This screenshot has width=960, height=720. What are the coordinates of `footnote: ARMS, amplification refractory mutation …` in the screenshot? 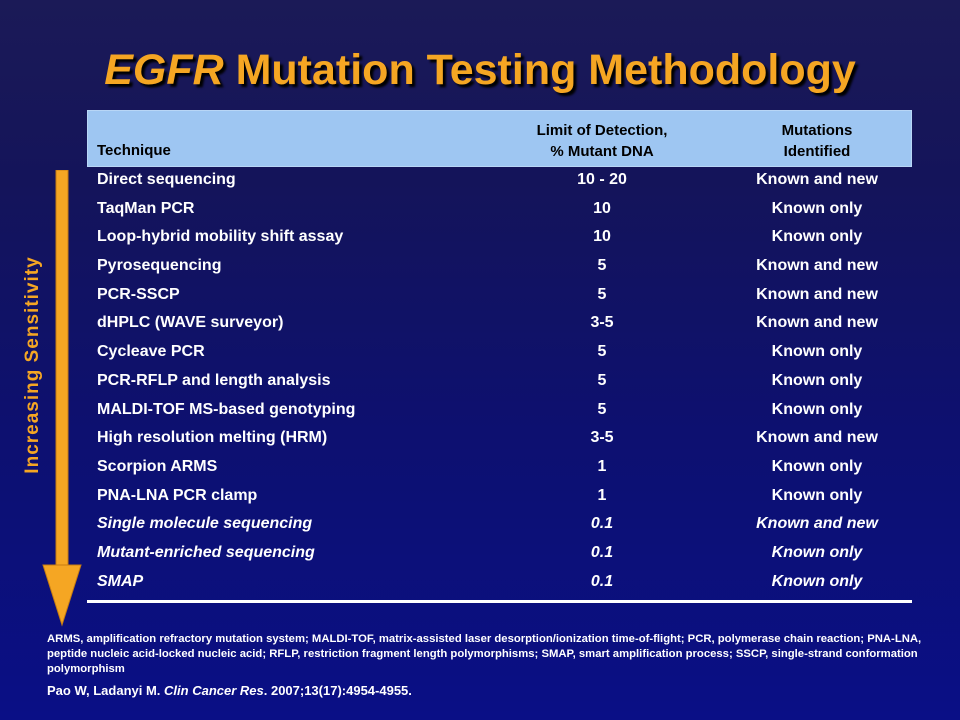 It's located at (484, 654).